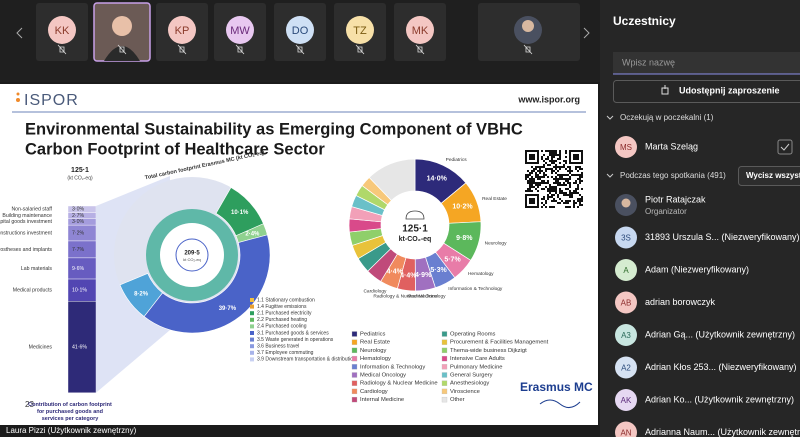 This screenshot has width=800, height=437. Describe the element at coordinates (457, 400) in the screenshot. I see `legend-label: Other` at that location.